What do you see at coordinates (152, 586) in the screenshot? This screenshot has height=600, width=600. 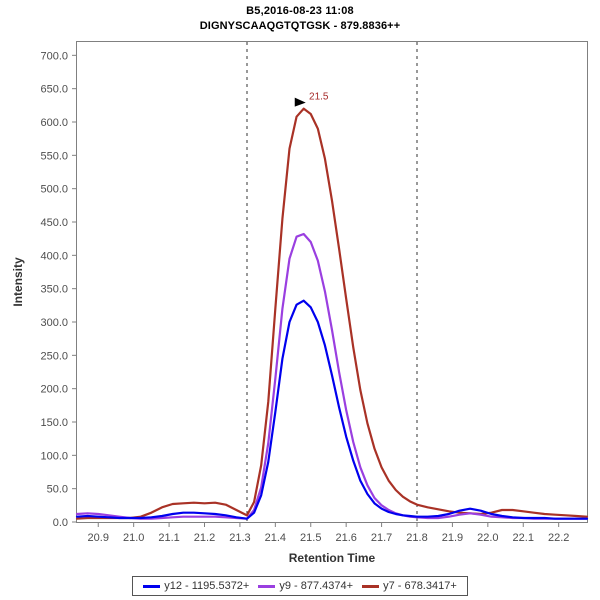 I see `legend-swatch-y12` at bounding box center [152, 586].